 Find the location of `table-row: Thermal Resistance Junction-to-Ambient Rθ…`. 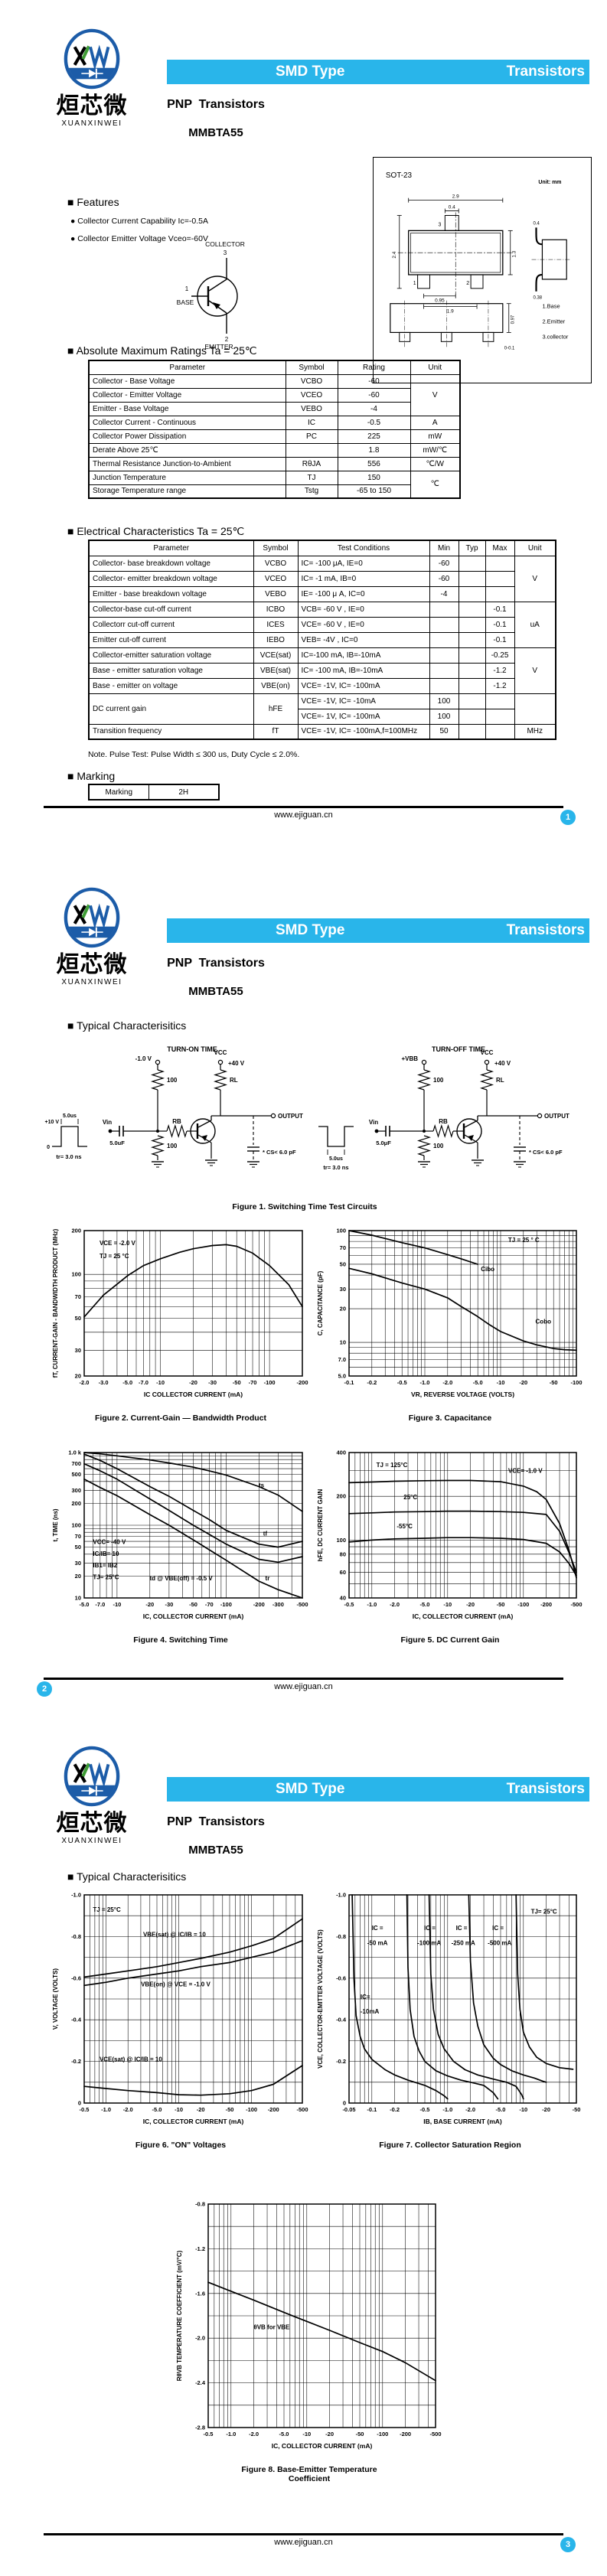

table-row: Thermal Resistance Junction-to-Ambient Rθ… is located at coordinates (275, 463).